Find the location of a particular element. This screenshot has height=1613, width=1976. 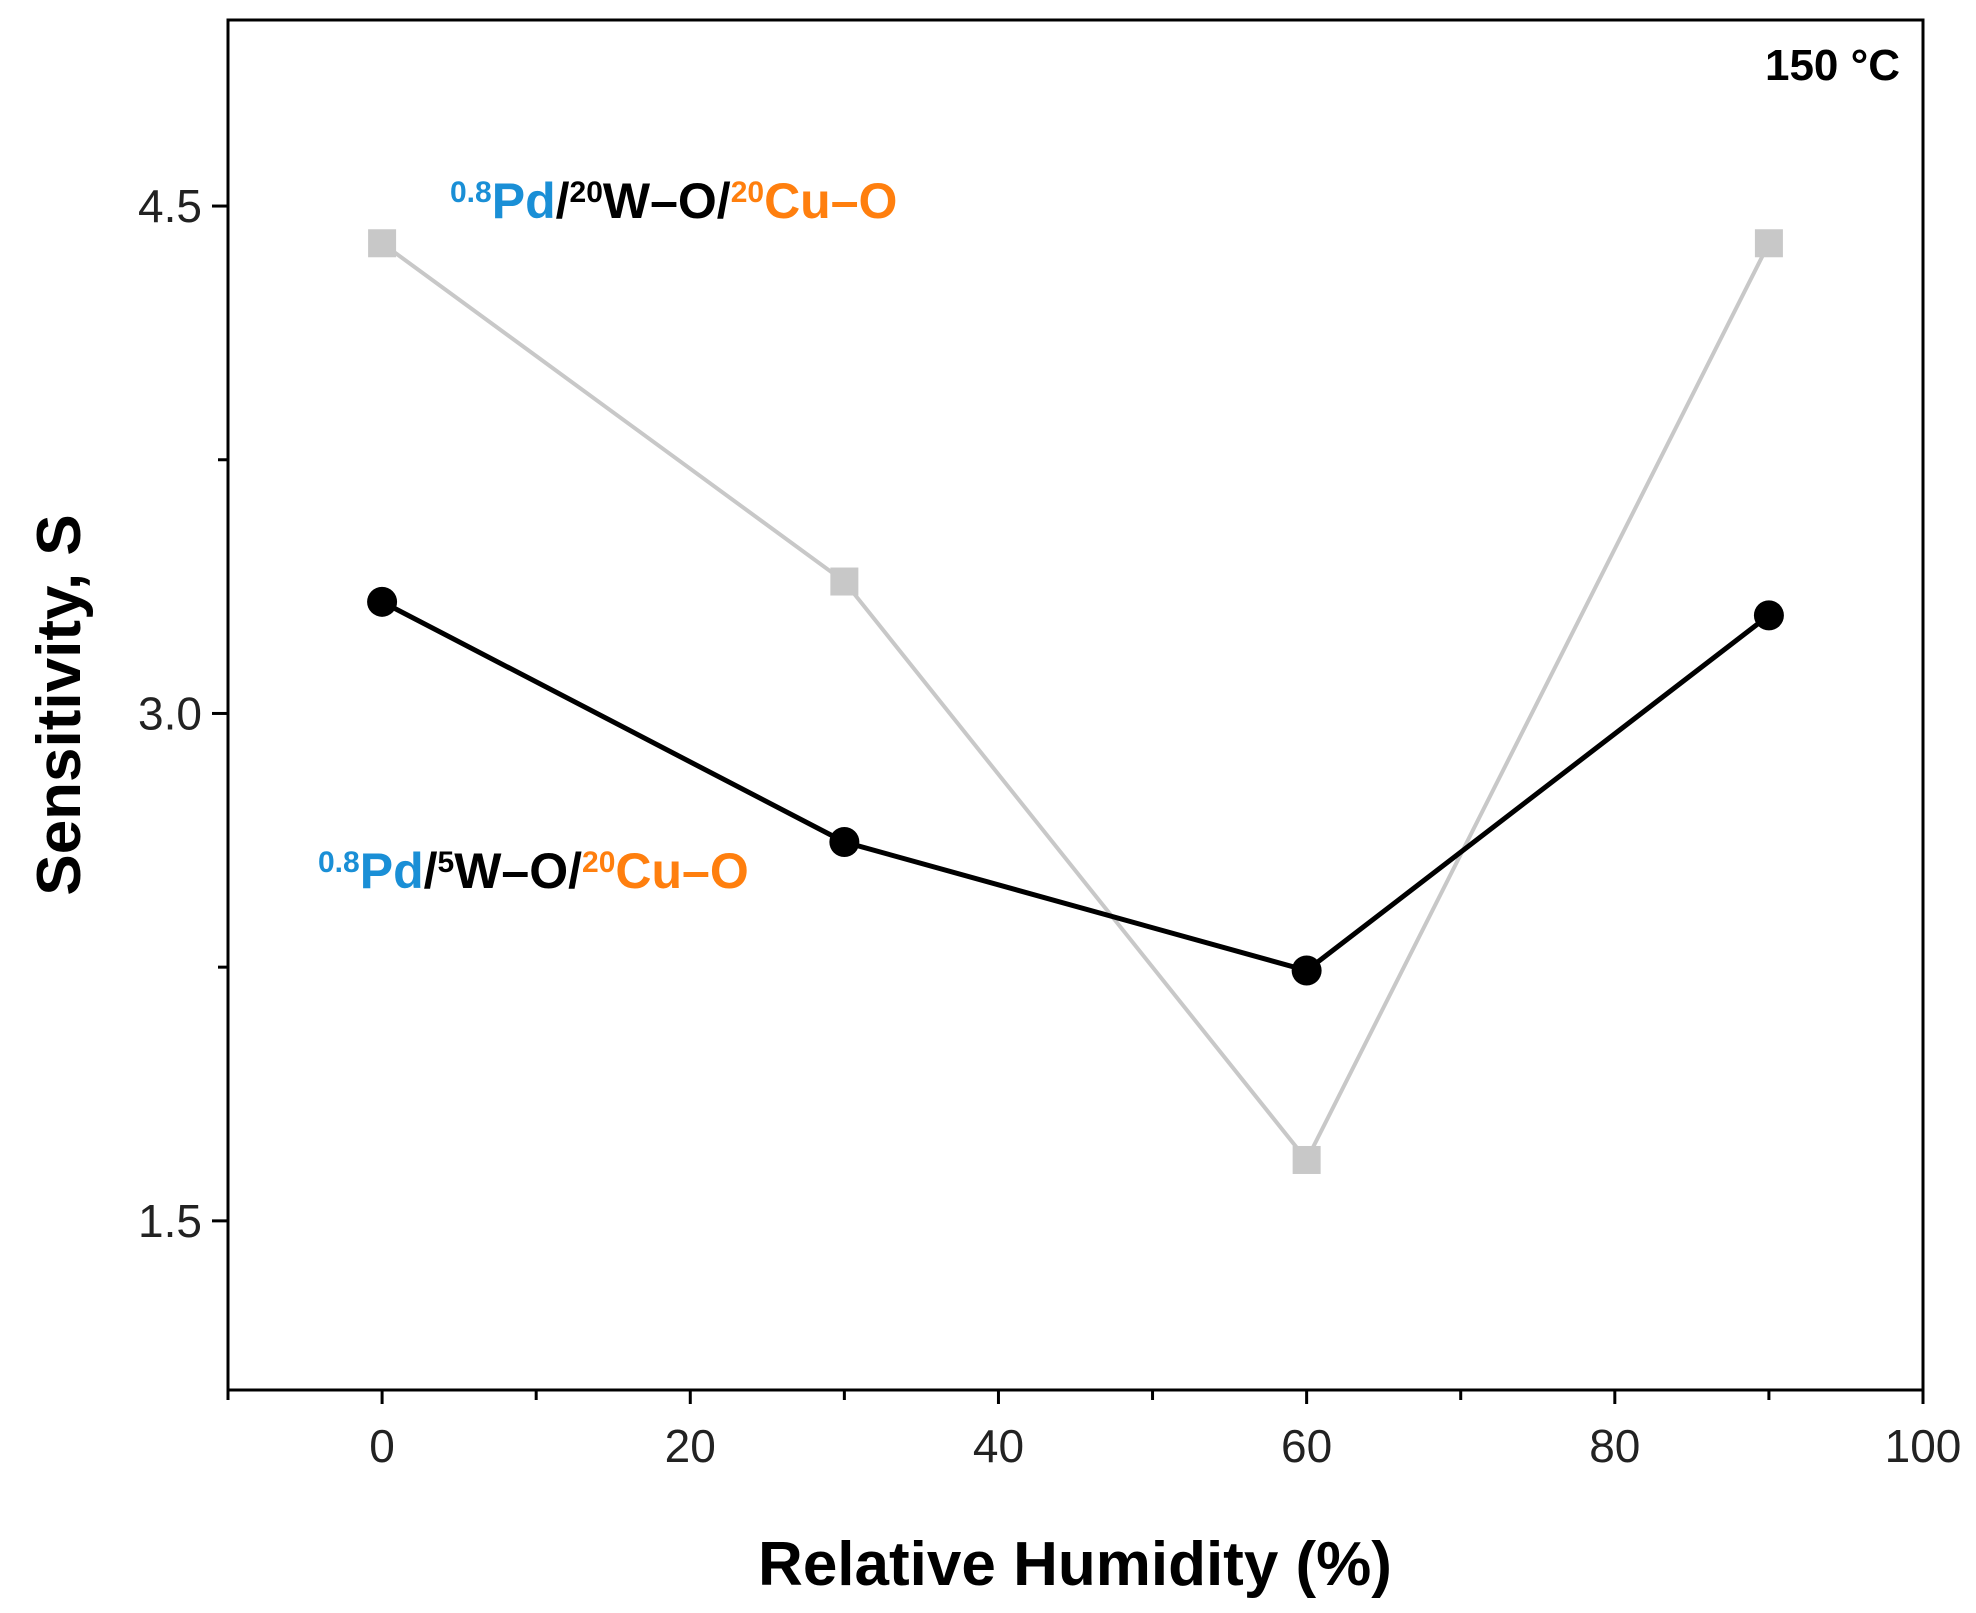

x-tick-label: 80 is located at coordinates (1614, 1446).